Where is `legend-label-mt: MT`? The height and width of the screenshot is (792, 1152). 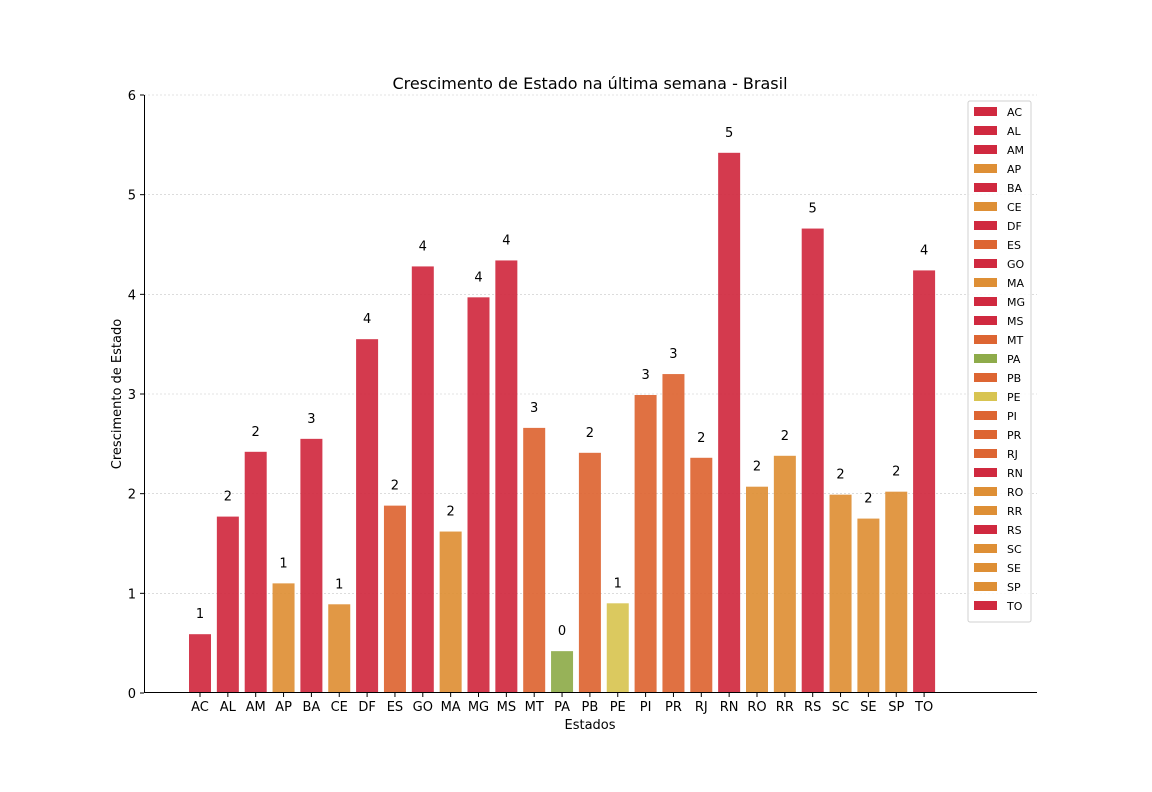
legend-label-mt: MT is located at coordinates (1015, 340).